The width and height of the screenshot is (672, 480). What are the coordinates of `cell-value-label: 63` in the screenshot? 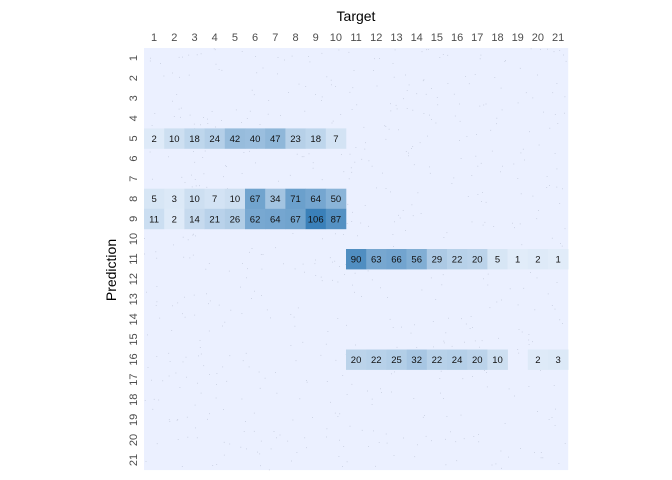 It's located at (376, 259).